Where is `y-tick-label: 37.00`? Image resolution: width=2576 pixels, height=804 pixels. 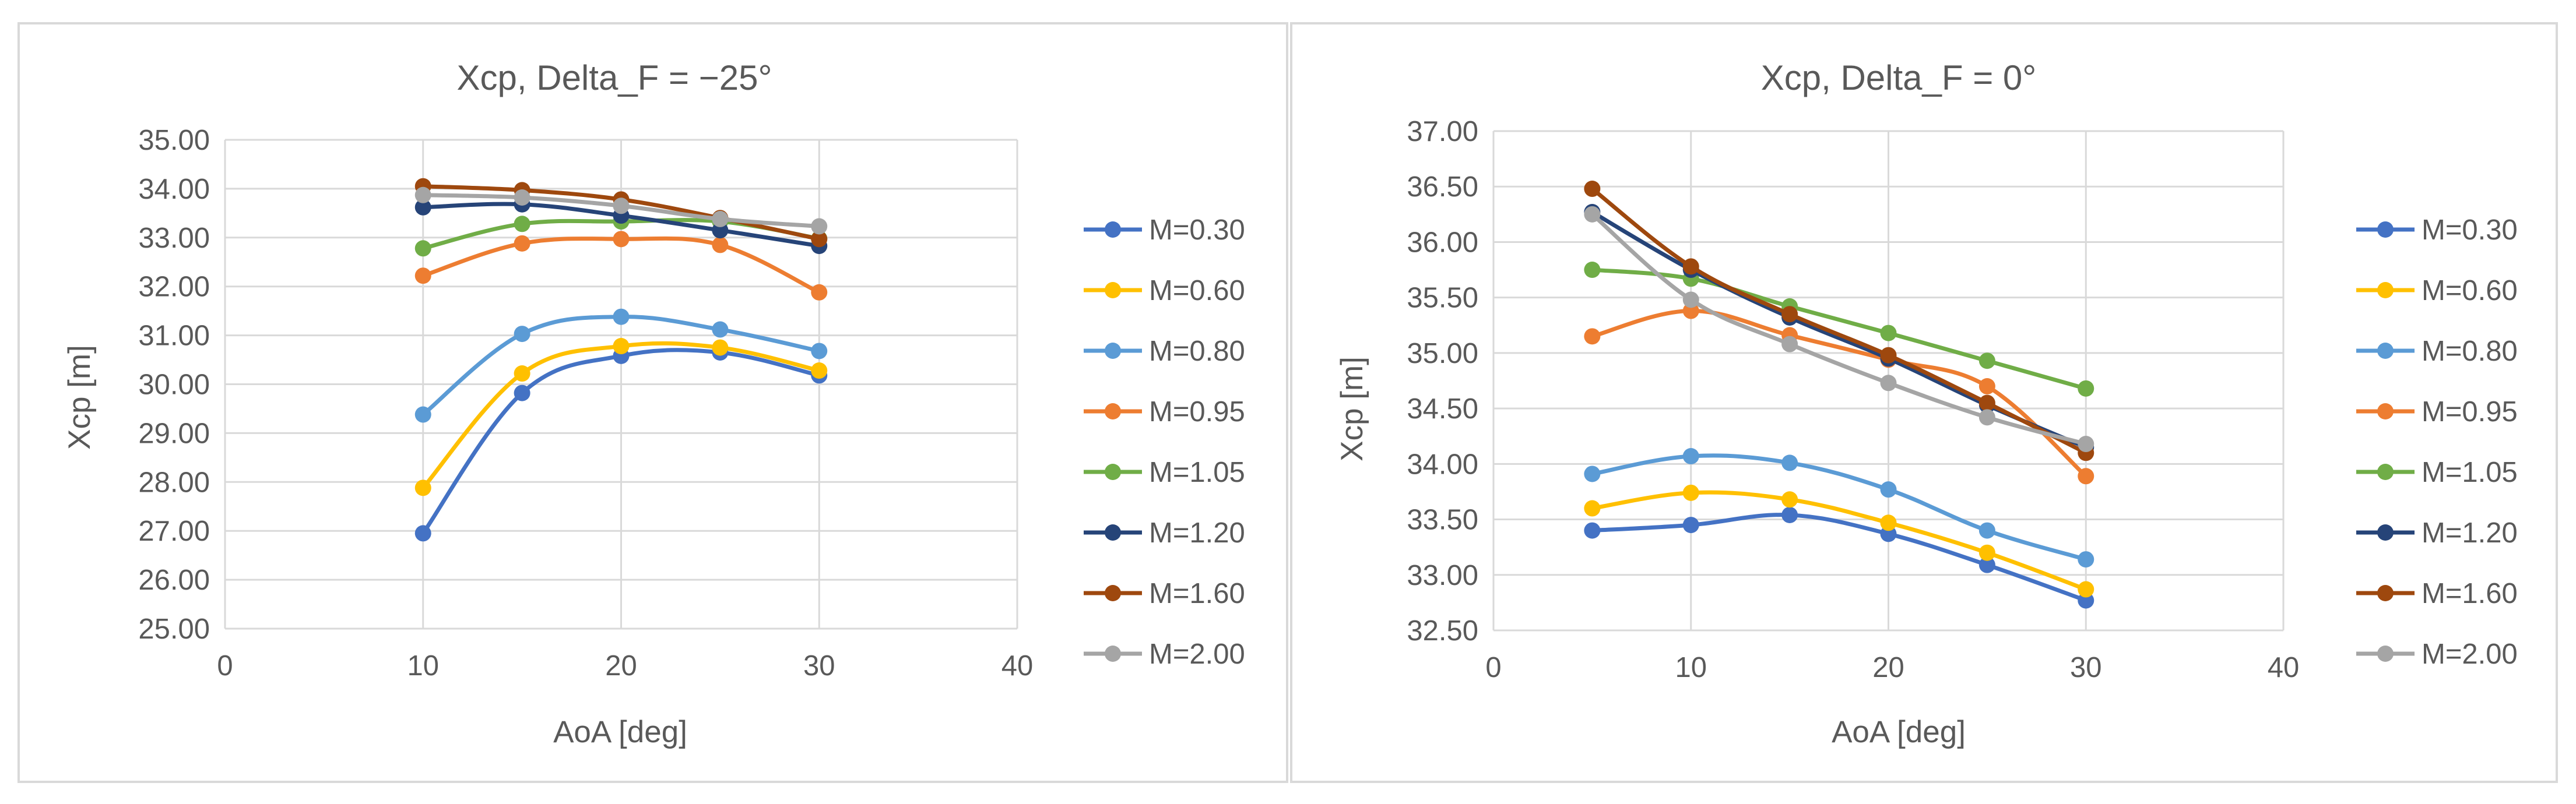
y-tick-label: 37.00 is located at coordinates (1442, 131).